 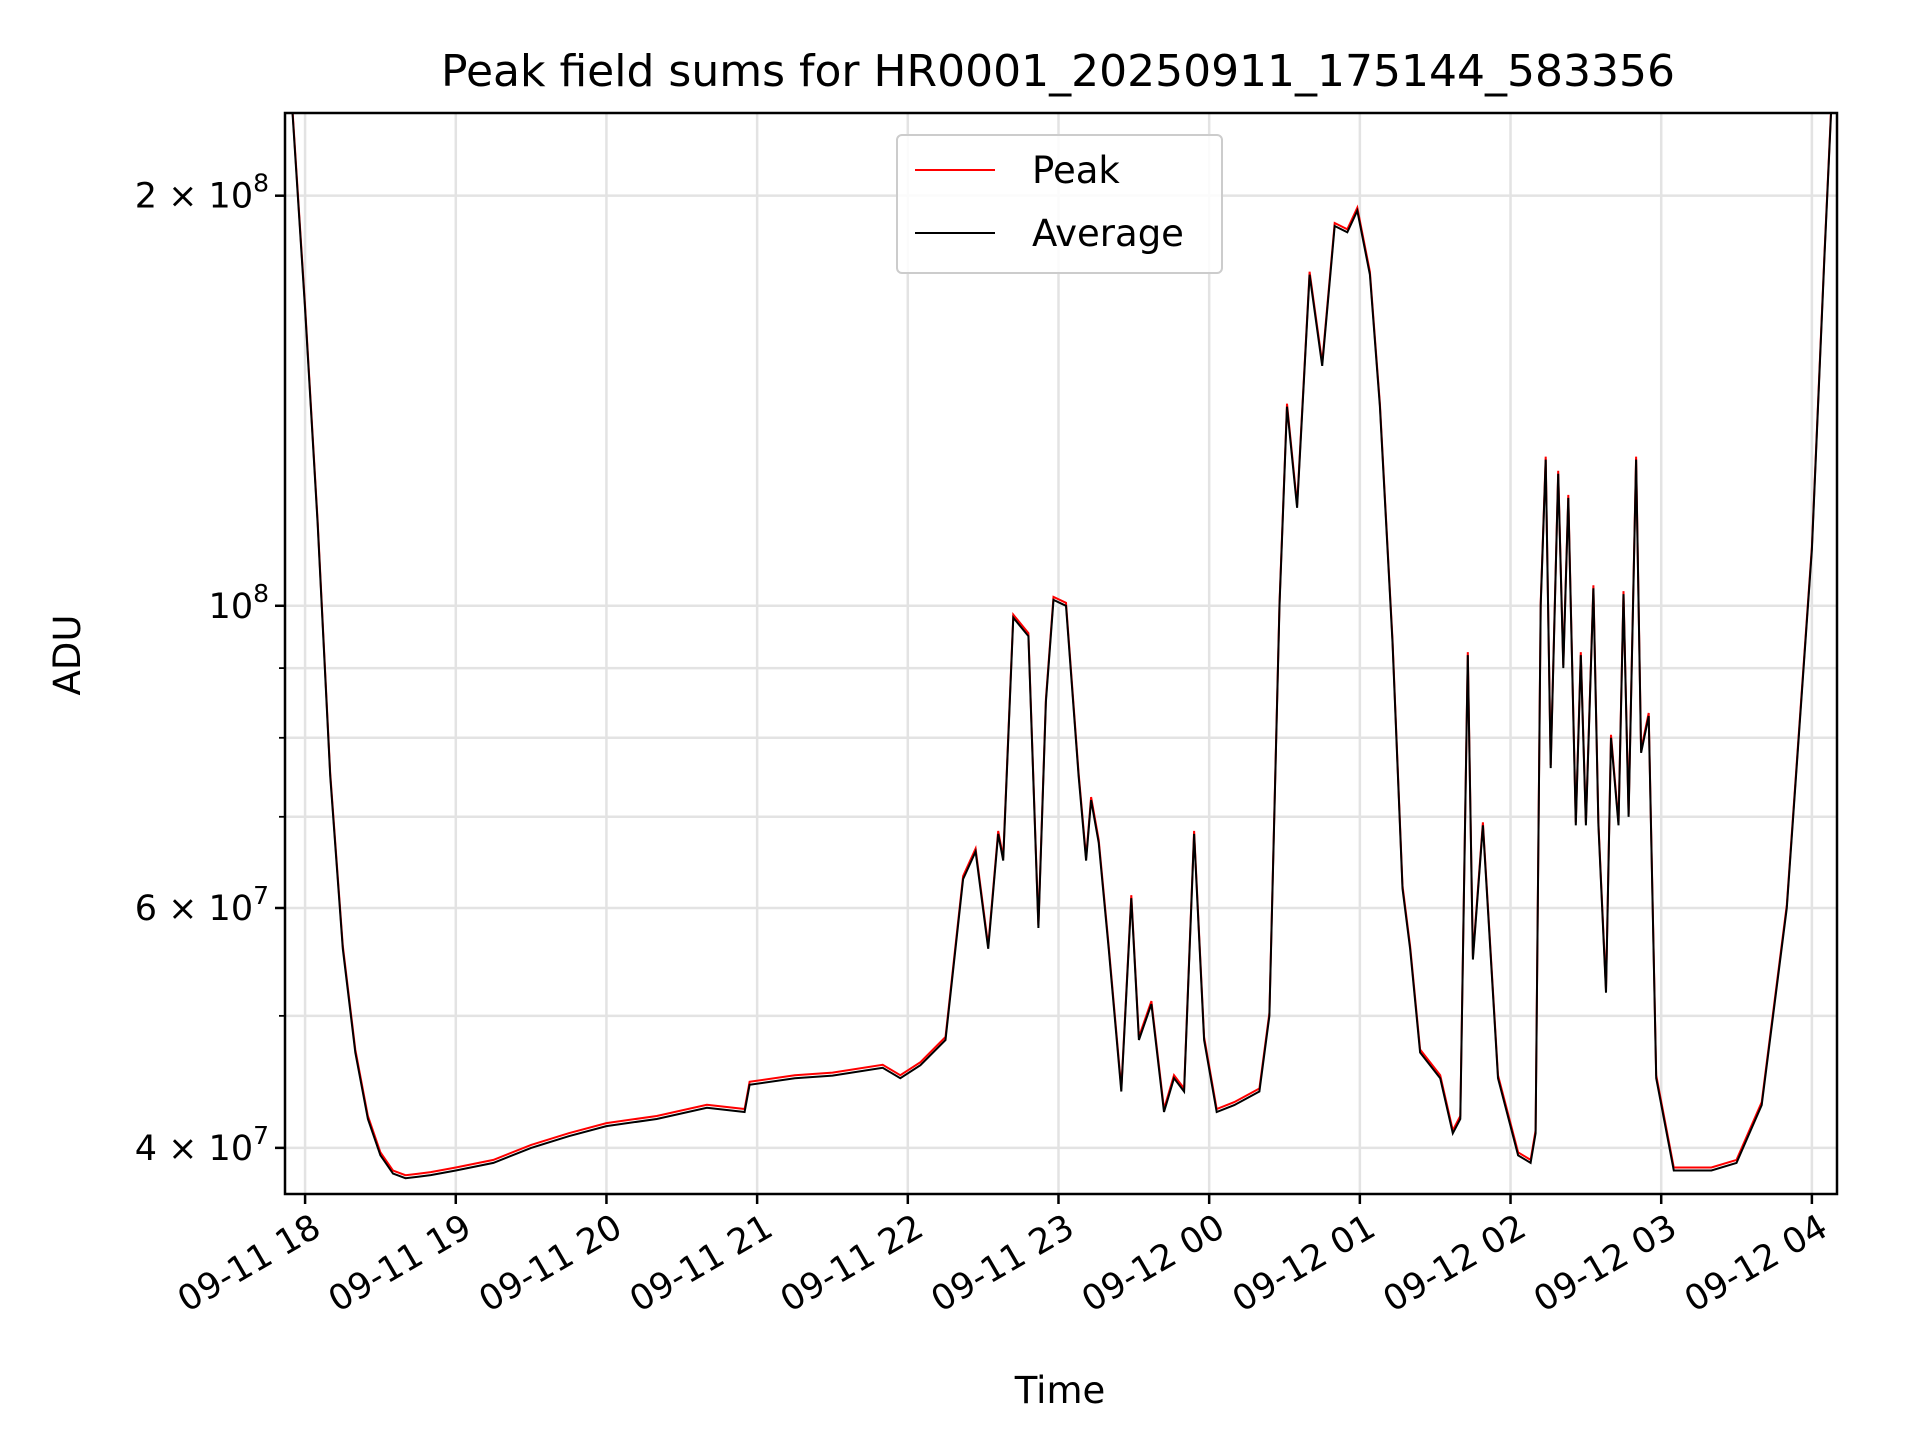 I want to click on y-tick-label: 6 × 107, so click(x=202, y=905).